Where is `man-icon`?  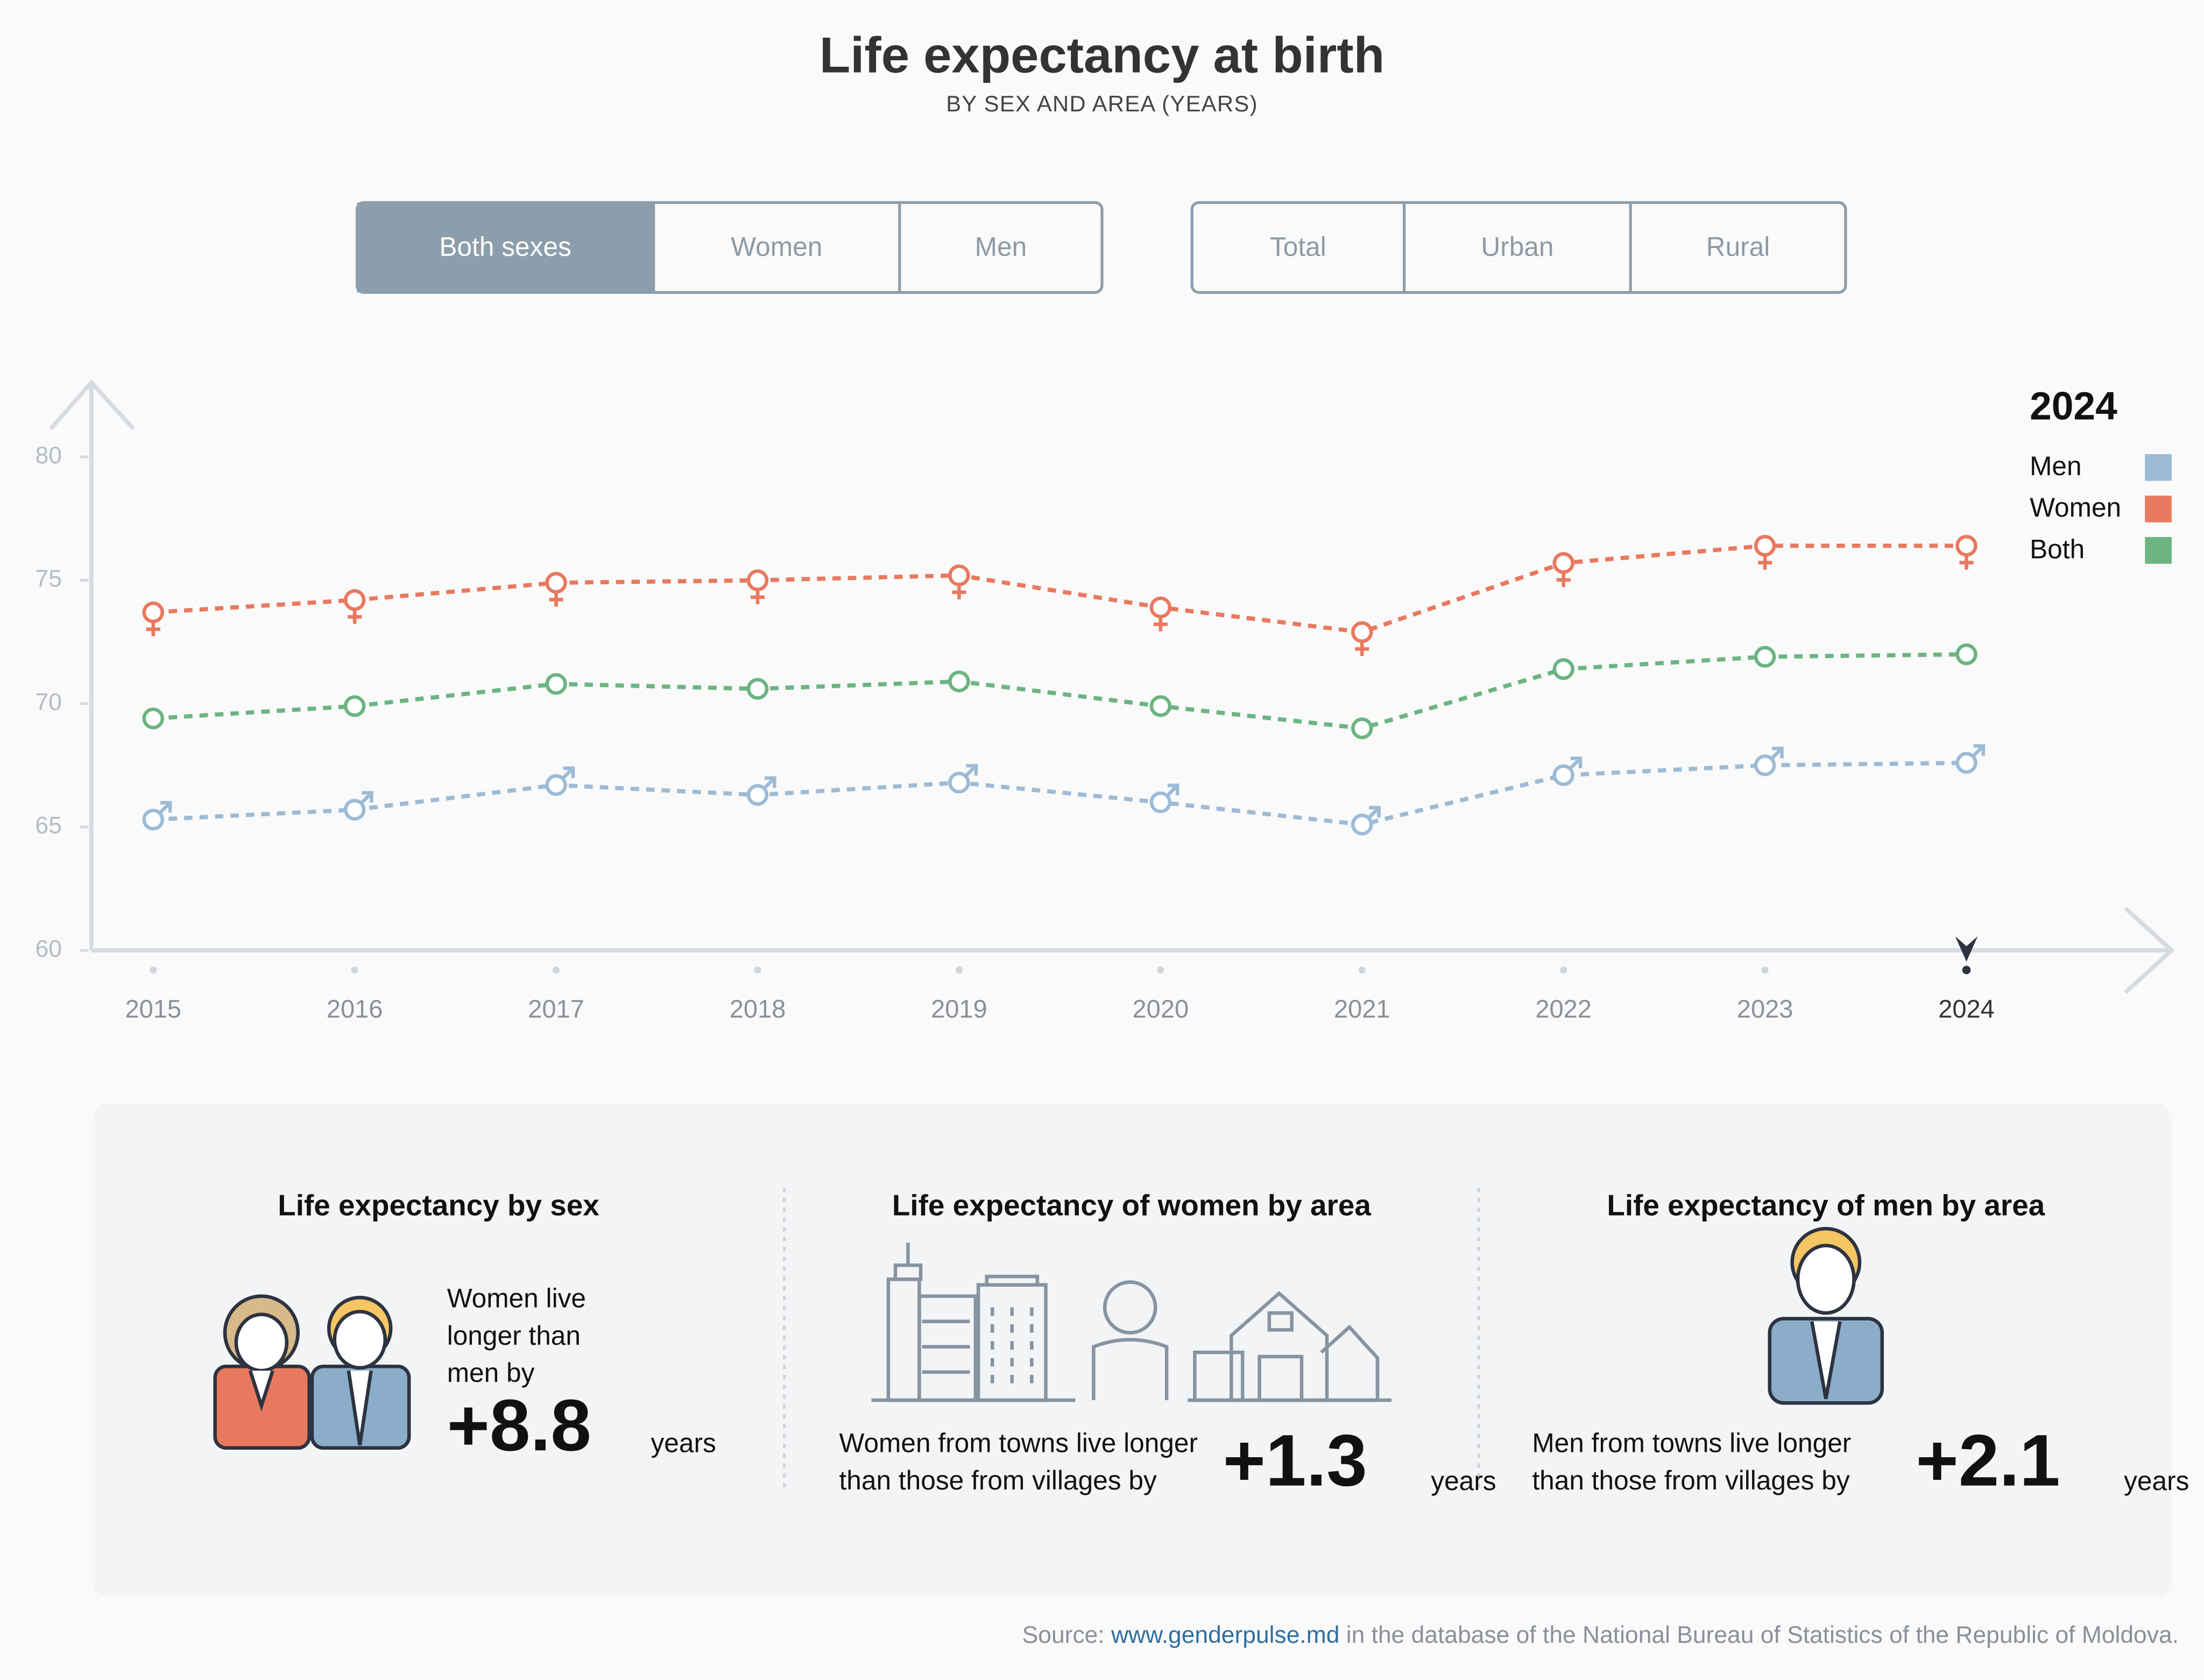
man-icon is located at coordinates (1826, 1316).